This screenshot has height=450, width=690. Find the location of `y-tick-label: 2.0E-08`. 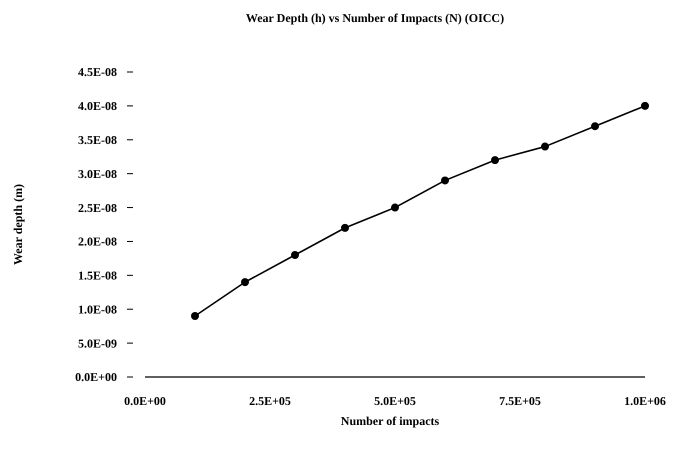

y-tick-label: 2.0E-08 is located at coordinates (97, 241).